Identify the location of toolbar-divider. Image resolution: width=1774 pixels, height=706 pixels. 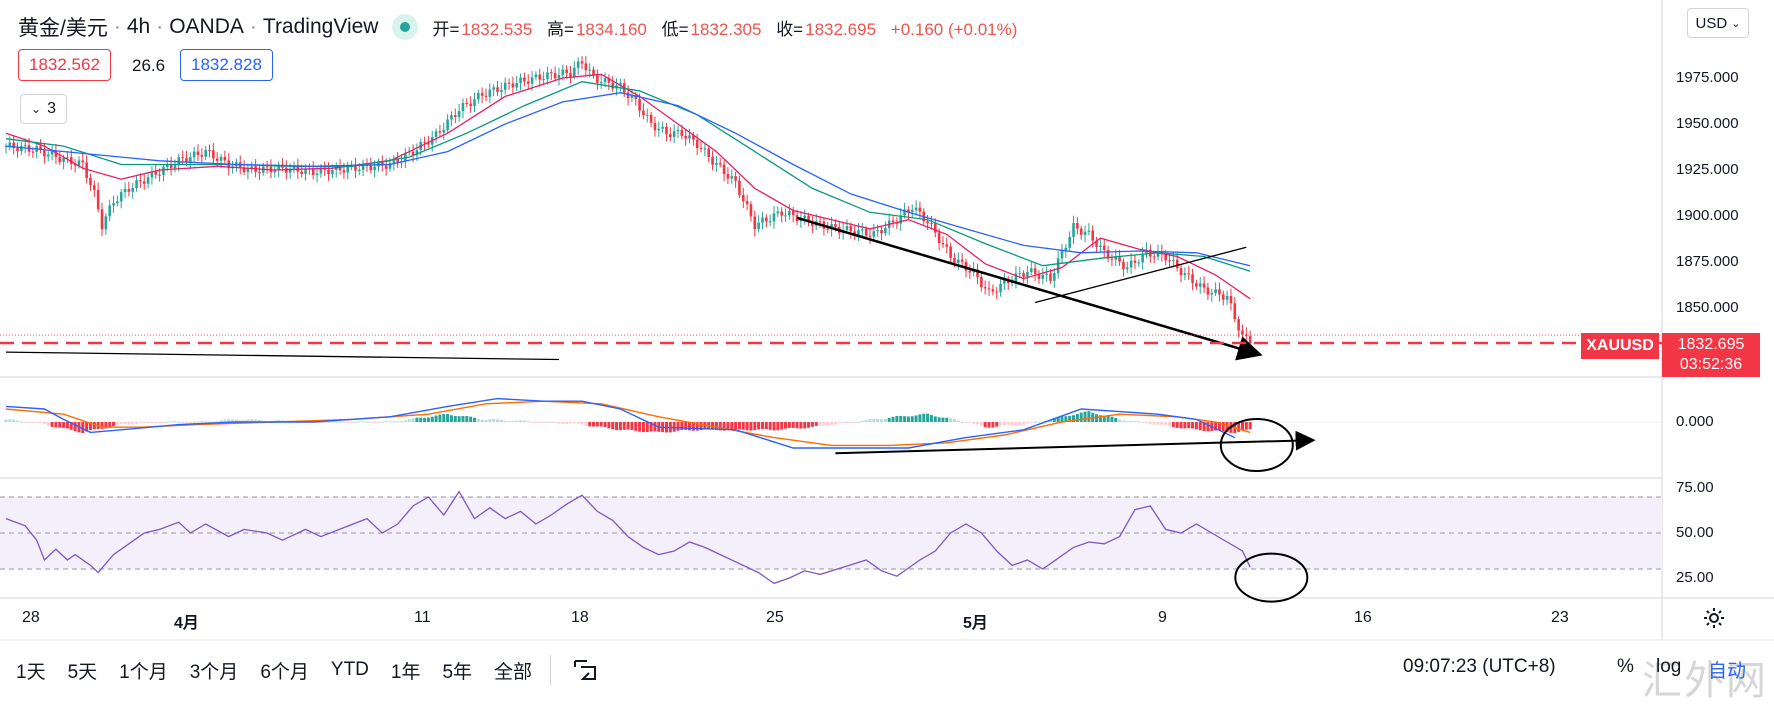
(551, 670).